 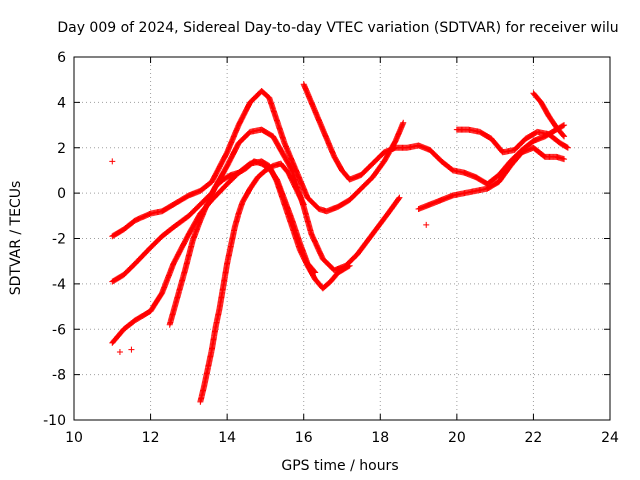 I want to click on x-tick-label: 10, so click(x=74, y=438).